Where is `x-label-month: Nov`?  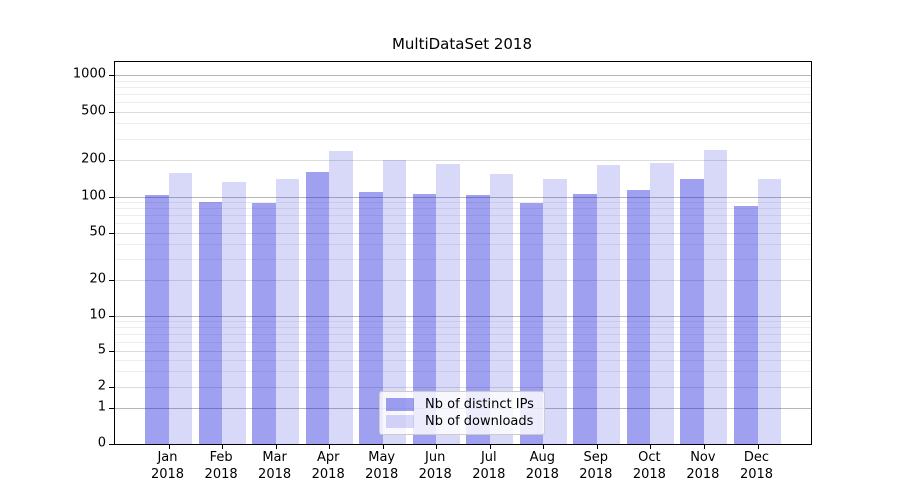
x-label-month: Nov is located at coordinates (703, 457).